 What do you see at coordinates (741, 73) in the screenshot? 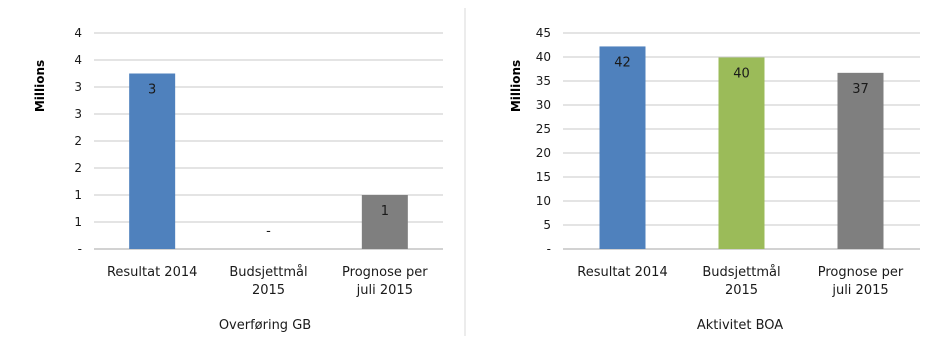
I see `data-label: 40` at bounding box center [741, 73].